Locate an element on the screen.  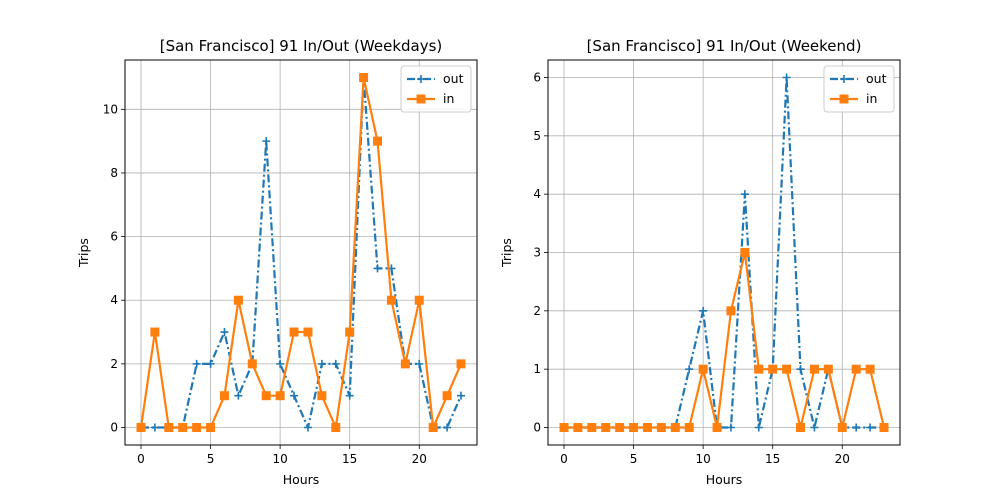
y-tick-label: 2 is located at coordinates (537, 311).